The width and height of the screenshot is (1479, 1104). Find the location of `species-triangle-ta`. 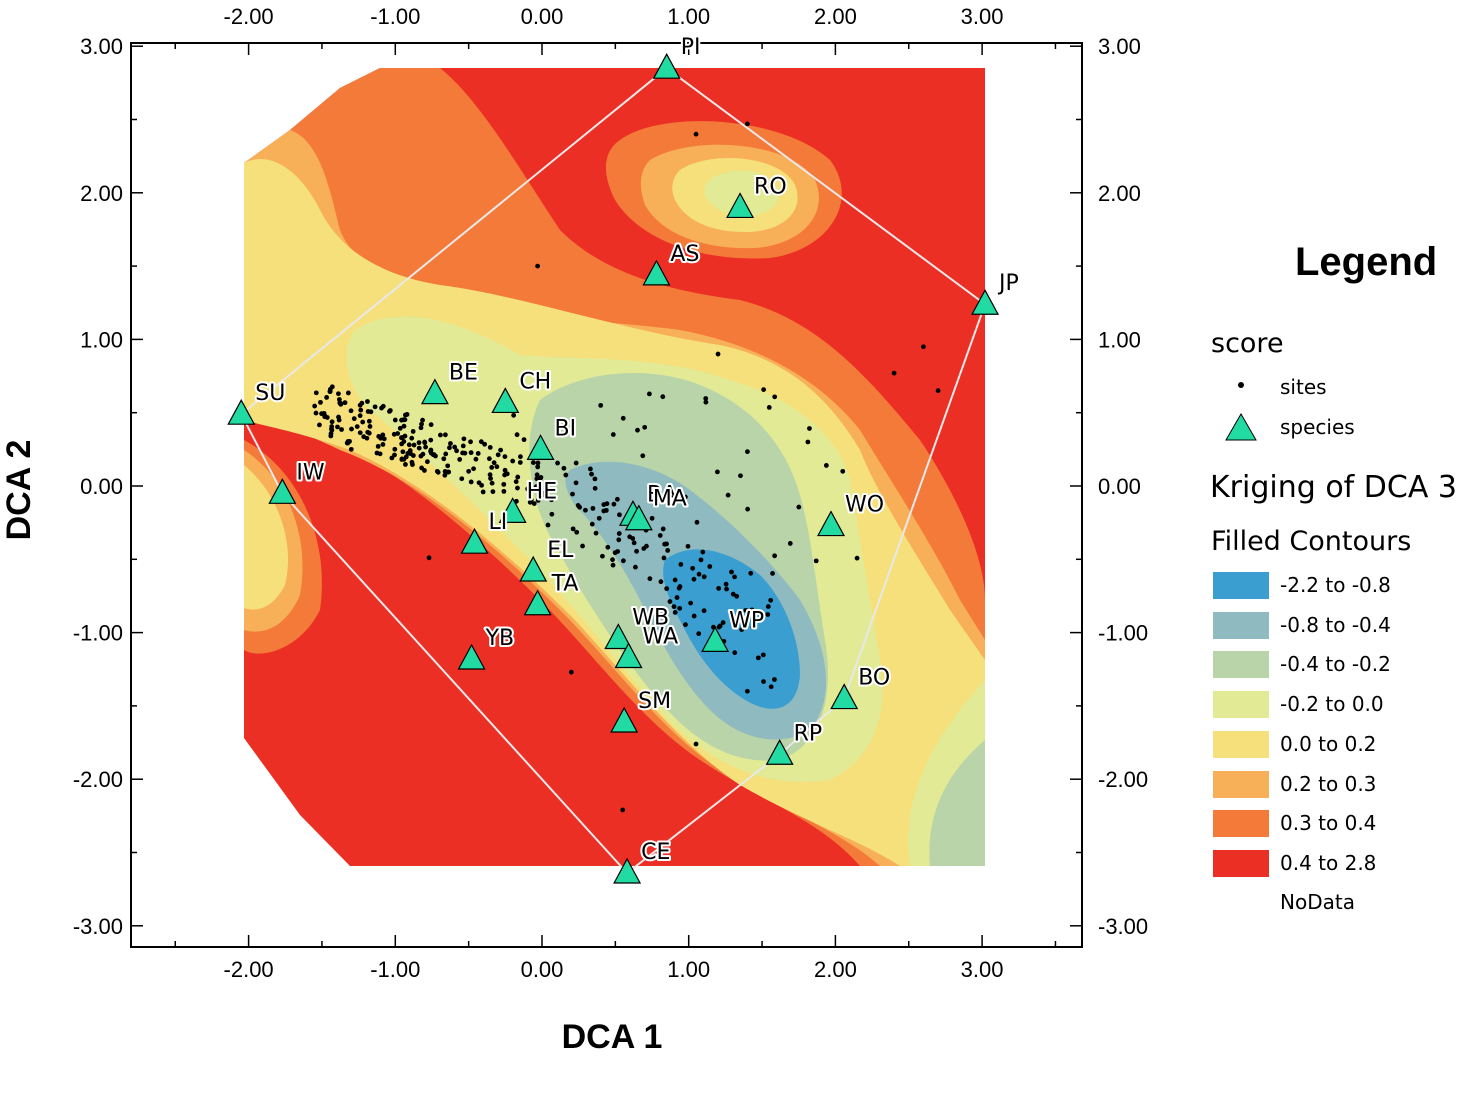

species-triangle-ta is located at coordinates (537, 602).